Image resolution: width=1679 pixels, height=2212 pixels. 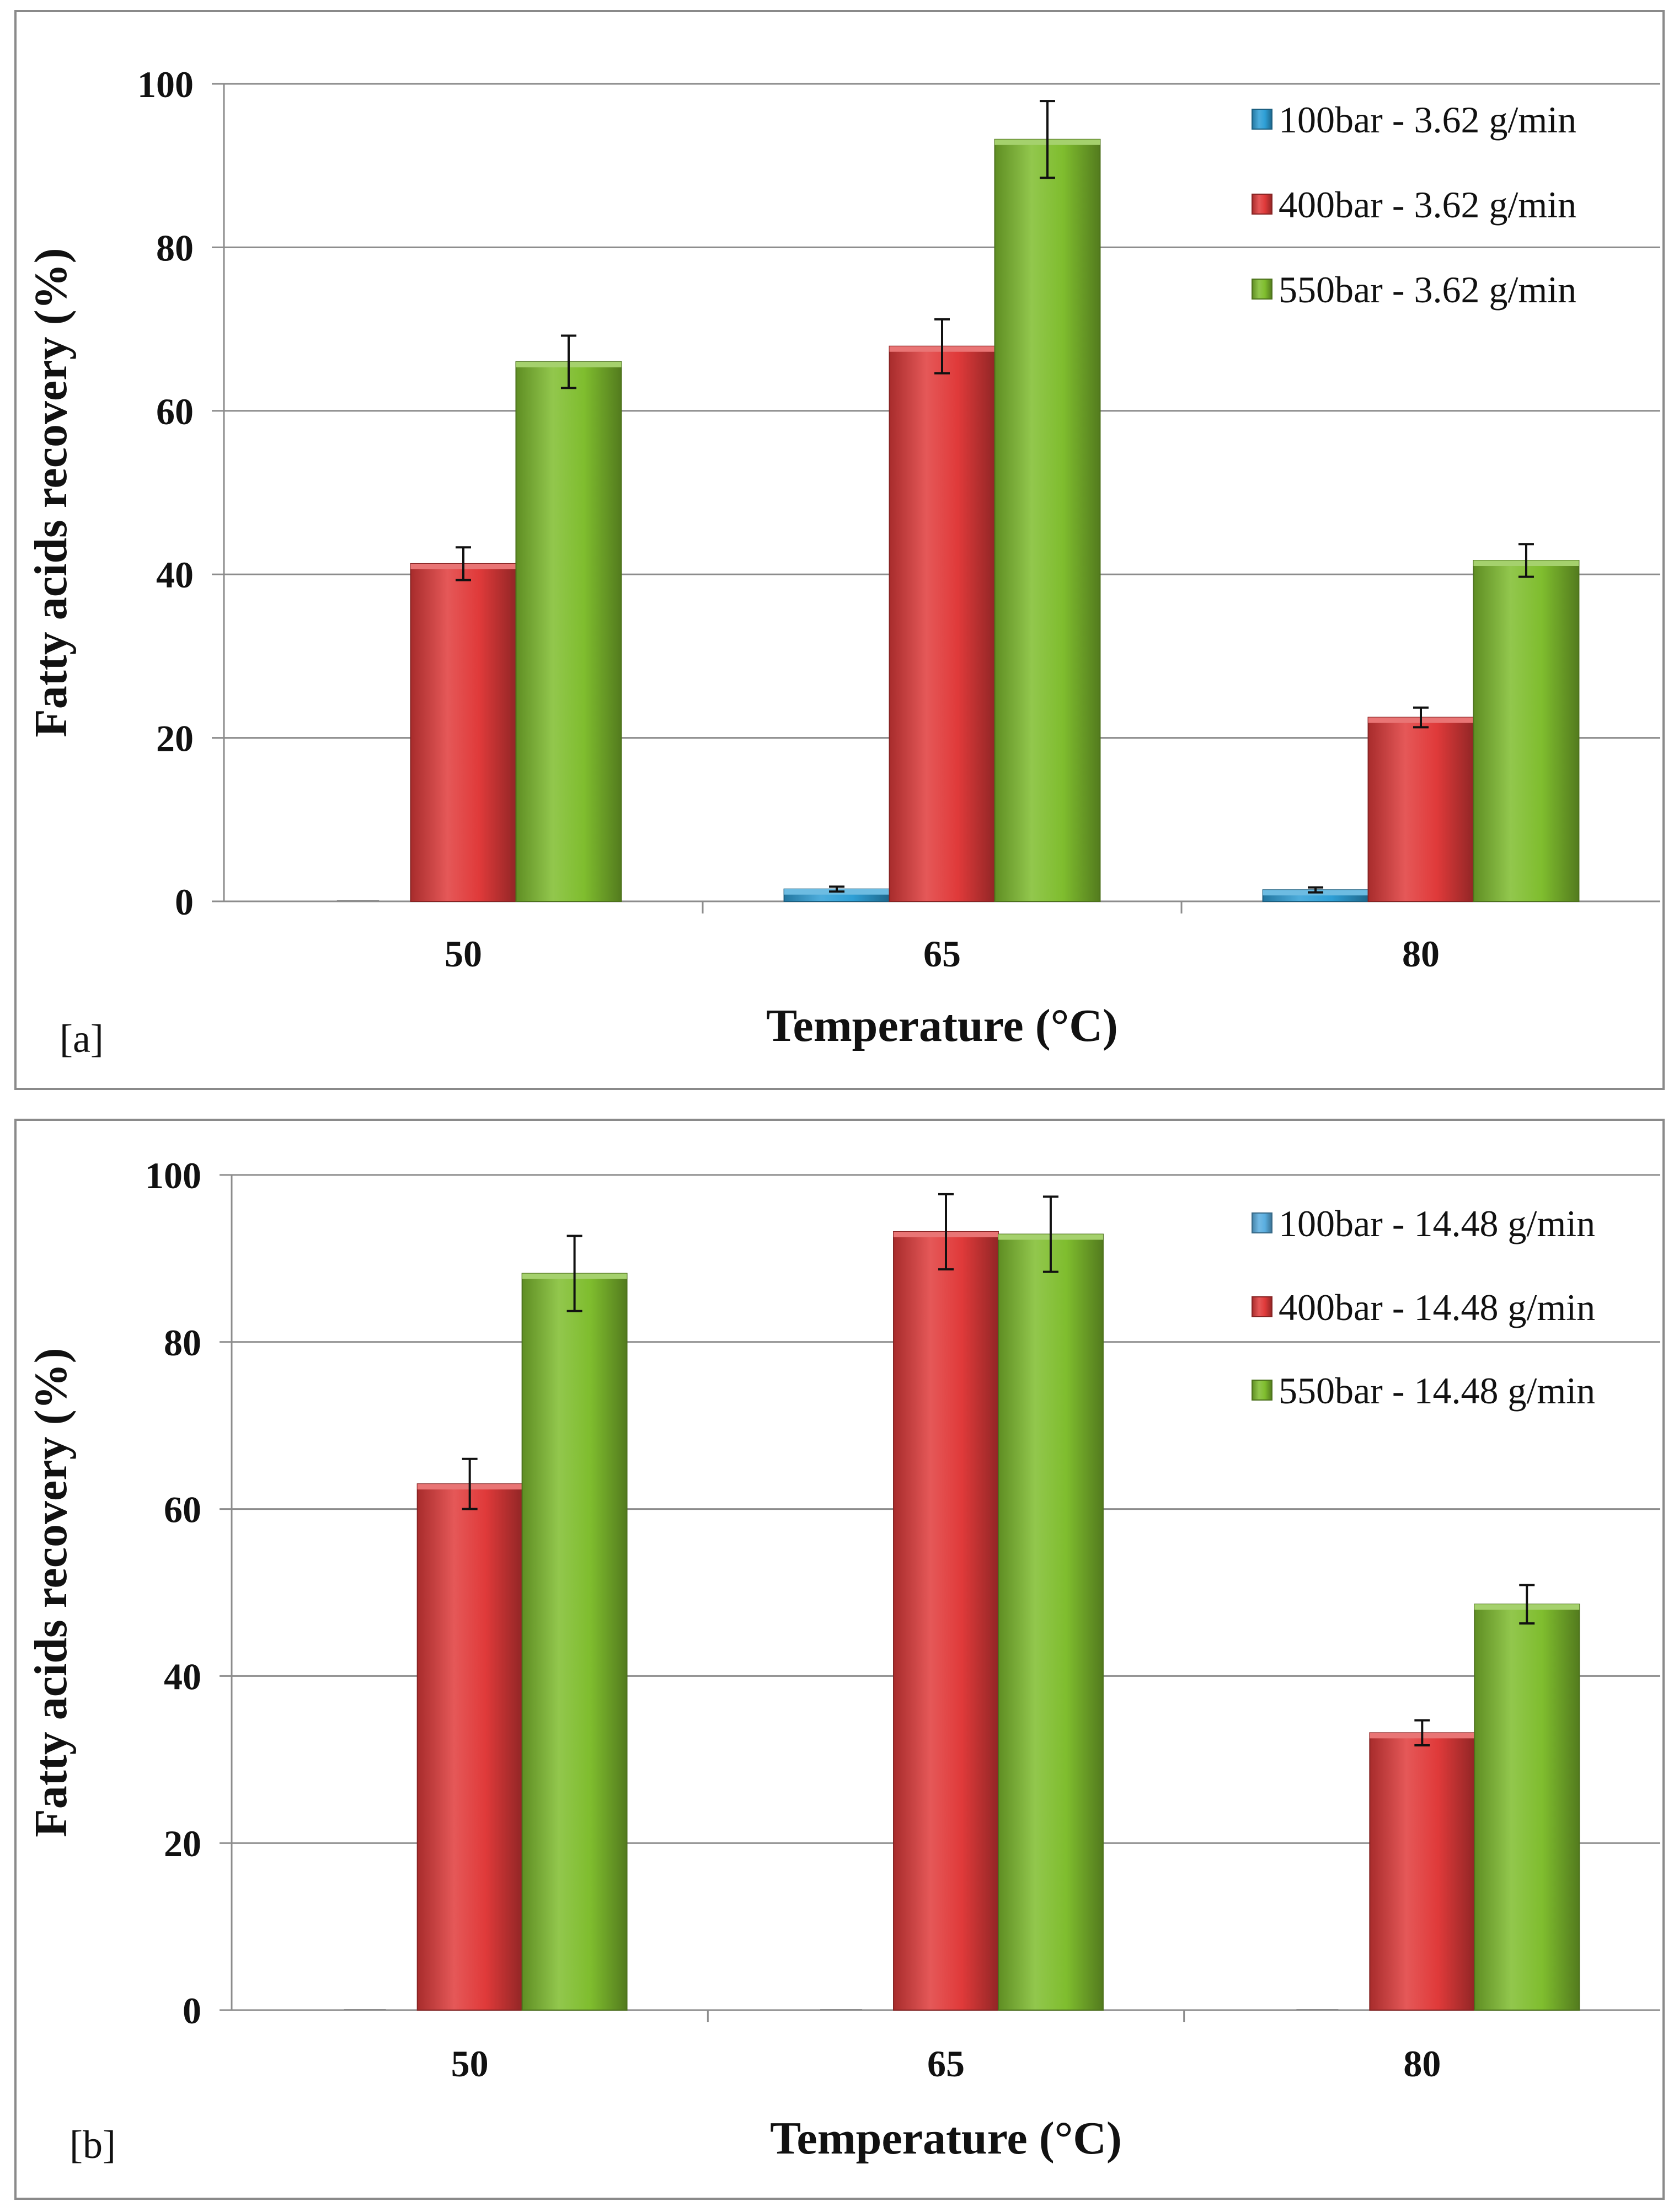 What do you see at coordinates (1427, 290) in the screenshot?
I see `legend-label: 550bar - 3.62 g/min` at bounding box center [1427, 290].